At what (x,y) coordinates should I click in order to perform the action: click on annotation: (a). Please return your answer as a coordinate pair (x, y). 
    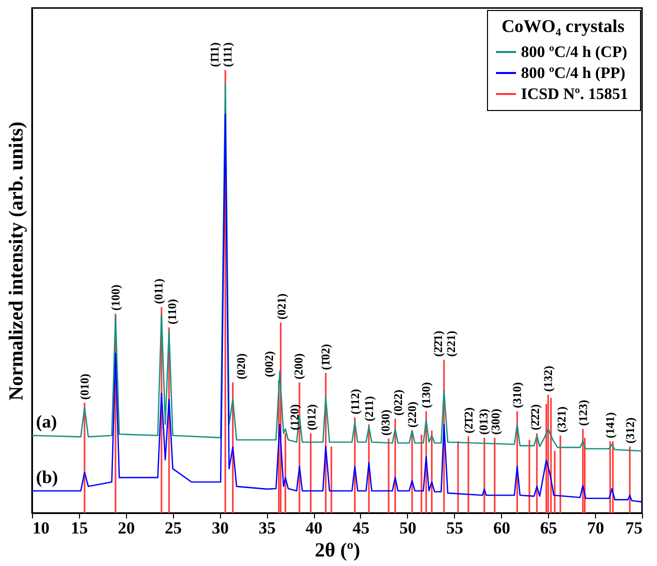
    Looking at the image, I should click on (46, 421).